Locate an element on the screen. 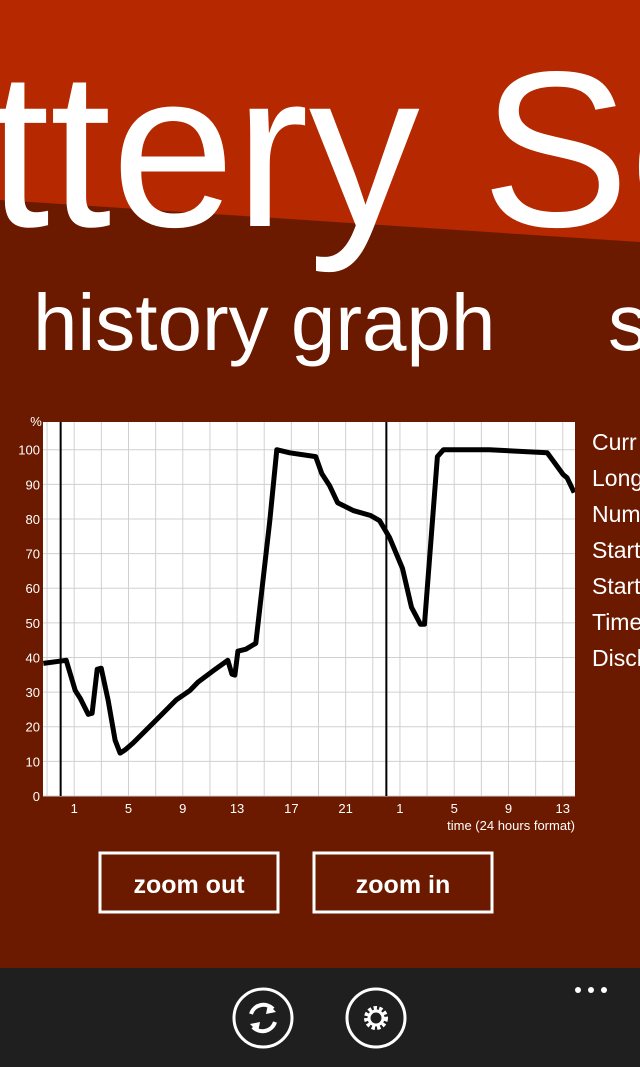 The image size is (640, 1067). y-axis-label: % is located at coordinates (36, 421).